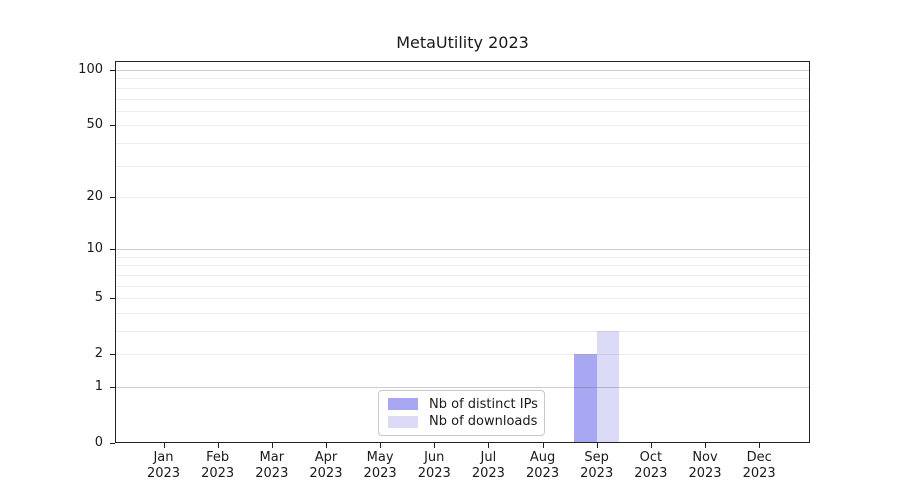 The image size is (900, 500). I want to click on x-axis-tick-label: Jun 2023, so click(434, 465).